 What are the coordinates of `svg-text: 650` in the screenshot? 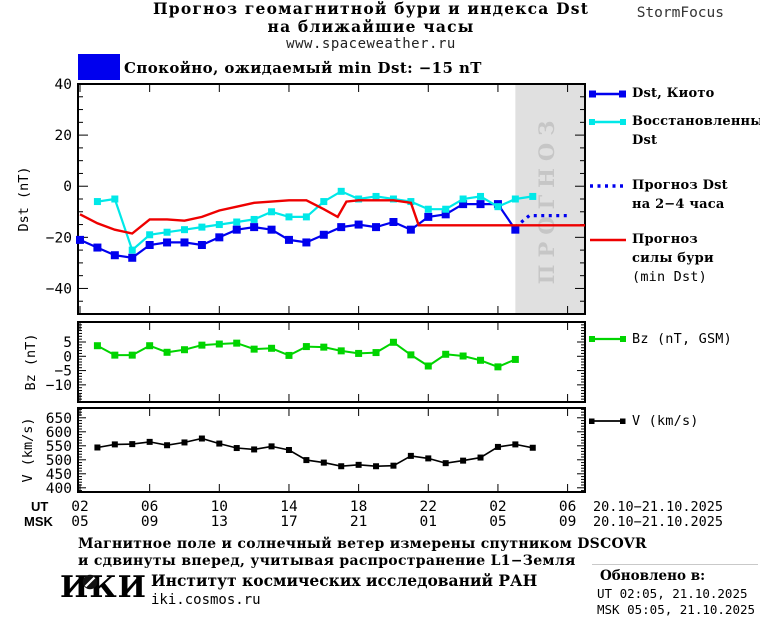 It's located at (59, 419).